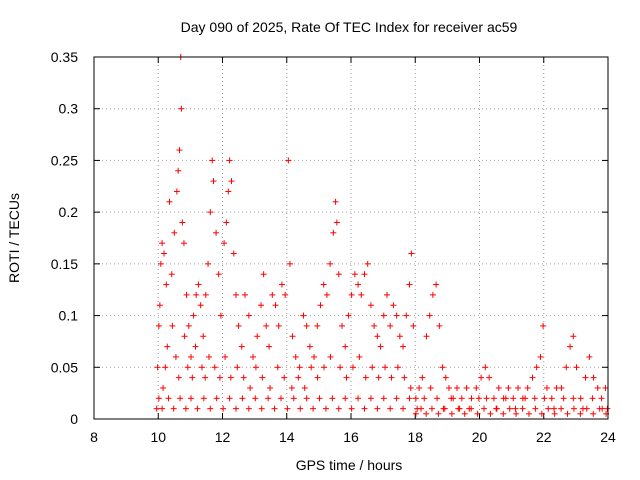  Describe the element at coordinates (64, 367) in the screenshot. I see `y-tick-label: 0.05` at that location.